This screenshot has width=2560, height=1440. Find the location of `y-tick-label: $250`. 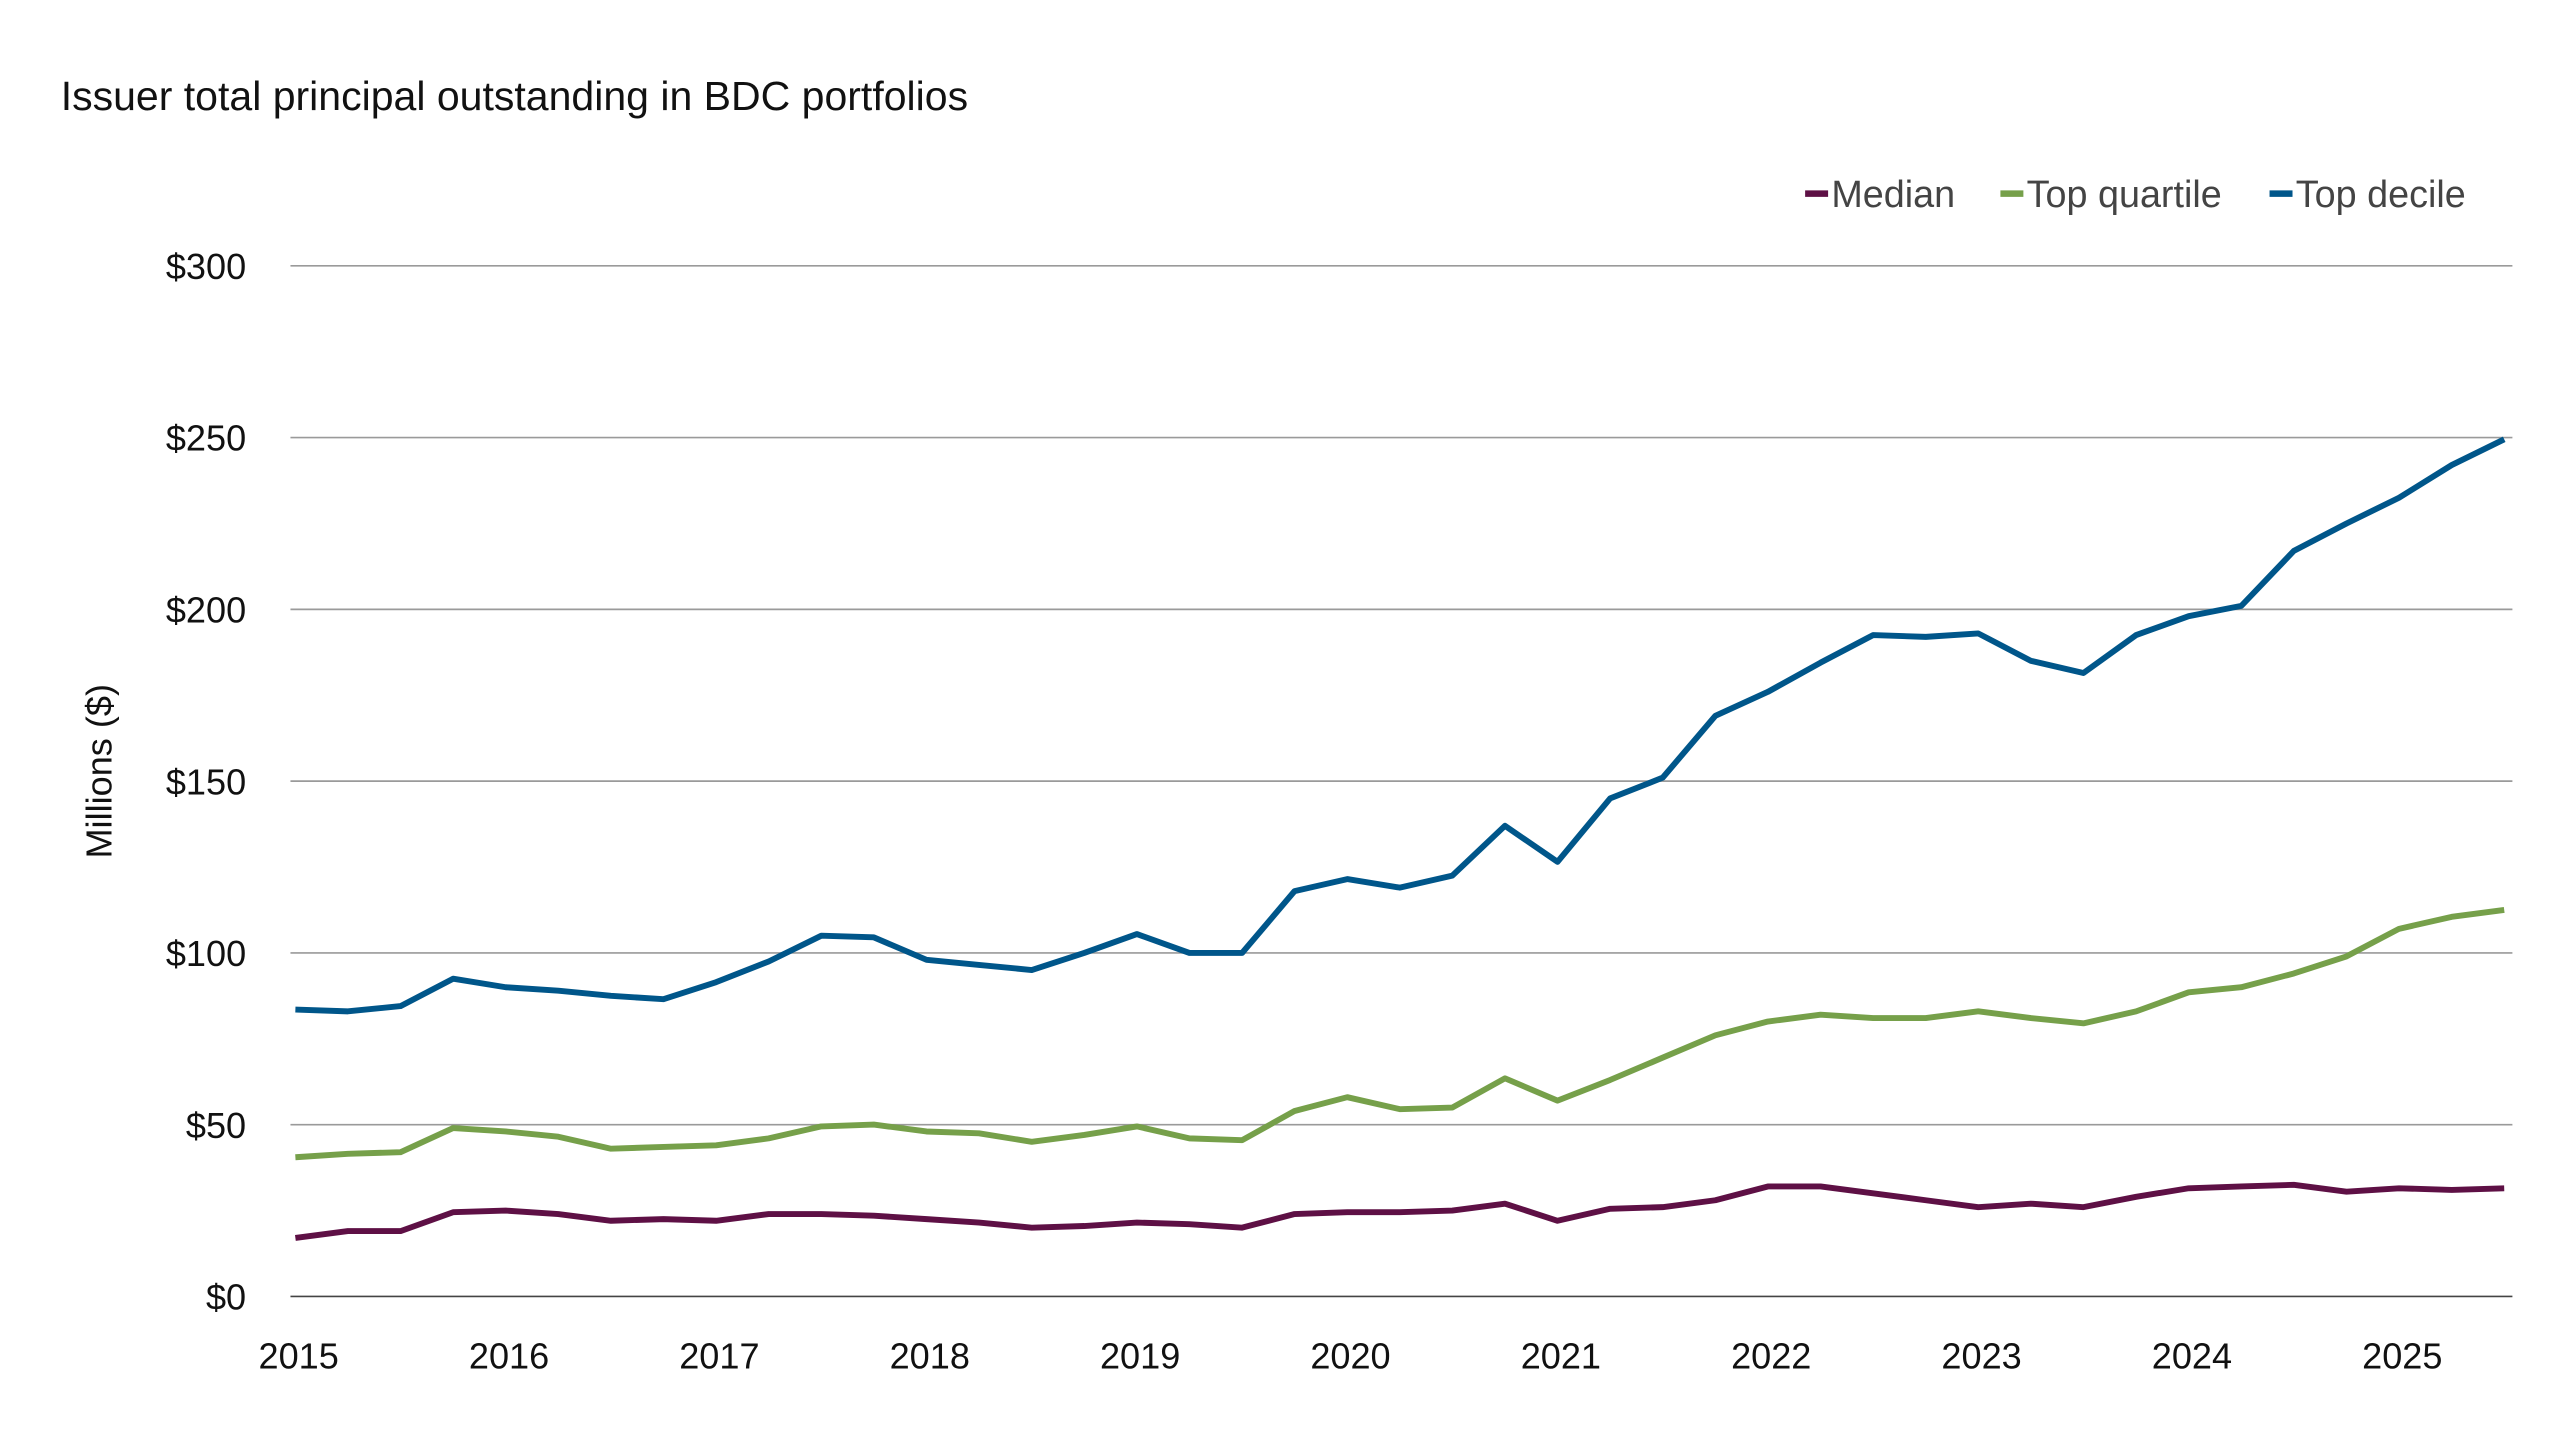

y-tick-label: $250 is located at coordinates (206, 438).